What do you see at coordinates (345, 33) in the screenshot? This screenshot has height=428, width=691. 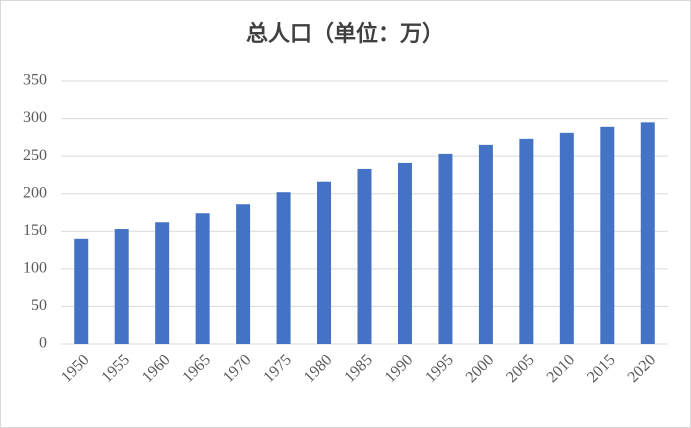 I see `chart-title: 总人口（单位：万）` at bounding box center [345, 33].